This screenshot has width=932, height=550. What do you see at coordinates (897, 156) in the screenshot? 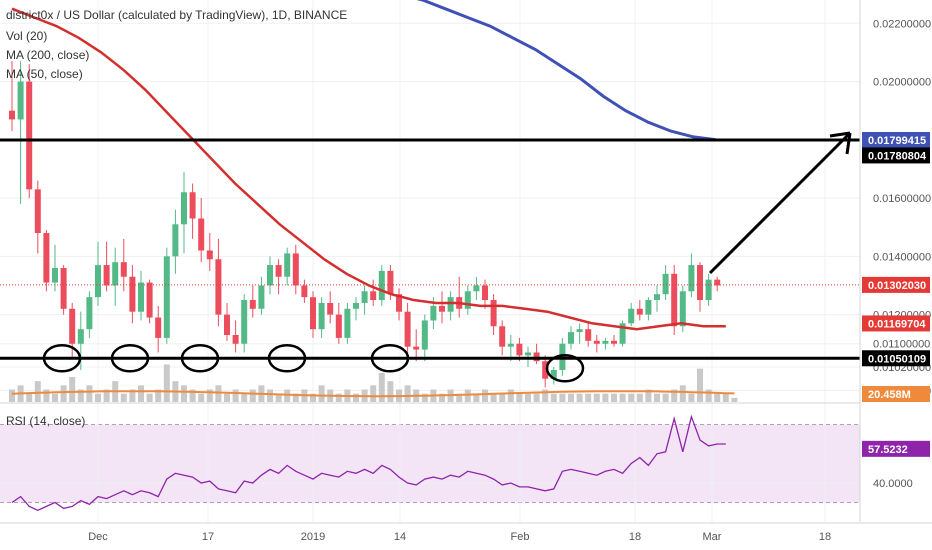
I see `price-label: 0.01780804` at bounding box center [897, 156].